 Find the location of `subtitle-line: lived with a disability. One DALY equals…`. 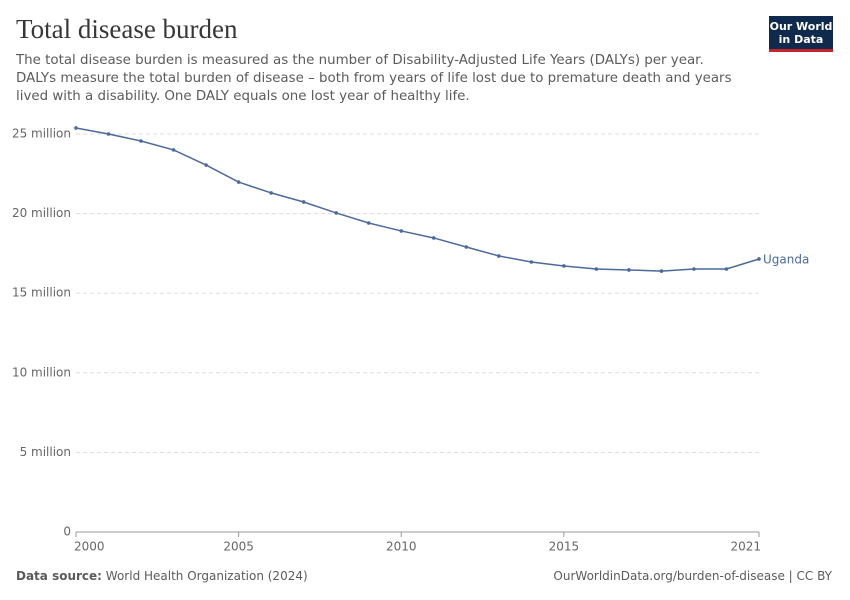

subtitle-line: lived with a disability. One DALY equals… is located at coordinates (243, 96).